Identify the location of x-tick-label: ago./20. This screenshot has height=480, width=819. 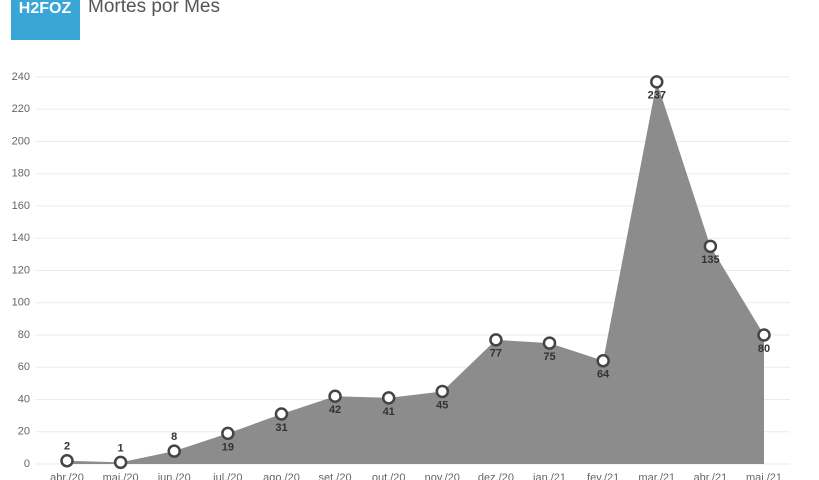
(281, 476).